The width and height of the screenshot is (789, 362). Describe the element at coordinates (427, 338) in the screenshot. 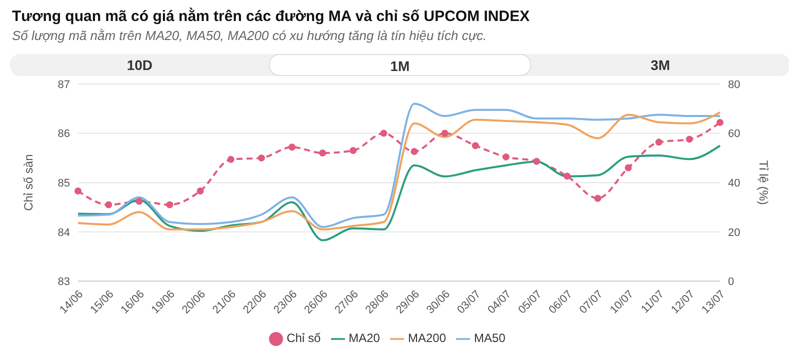

I see `legend-label: MA200` at that location.